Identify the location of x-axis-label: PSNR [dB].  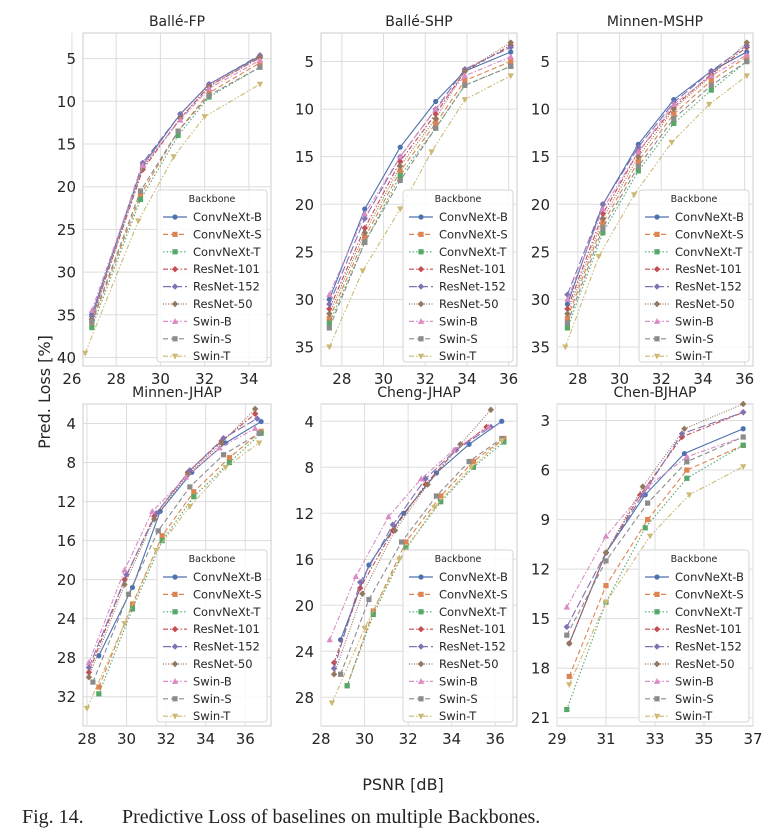
(403, 784).